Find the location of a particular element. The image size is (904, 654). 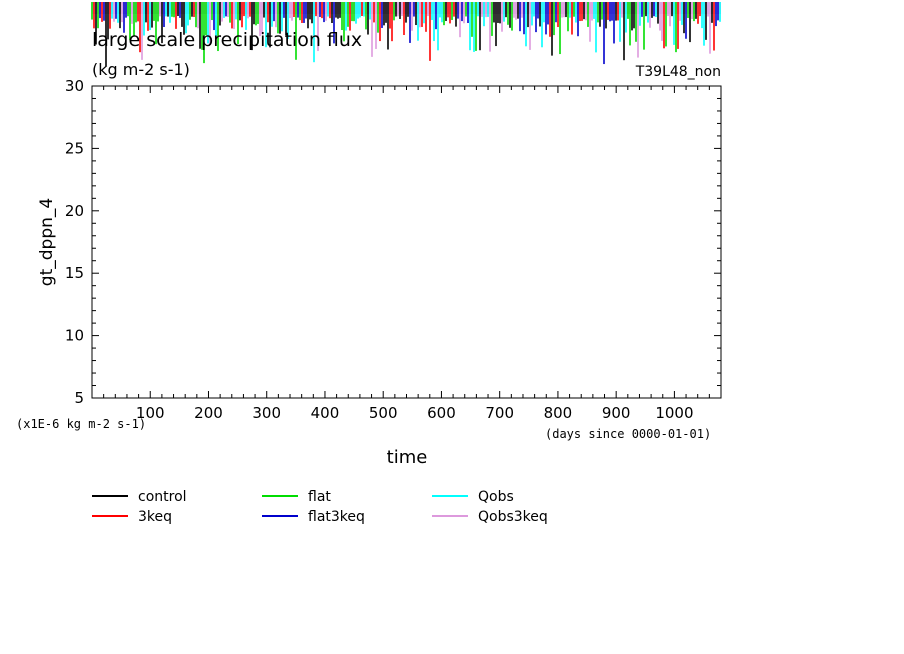

x-tick-label: 300 is located at coordinates (266, 413).